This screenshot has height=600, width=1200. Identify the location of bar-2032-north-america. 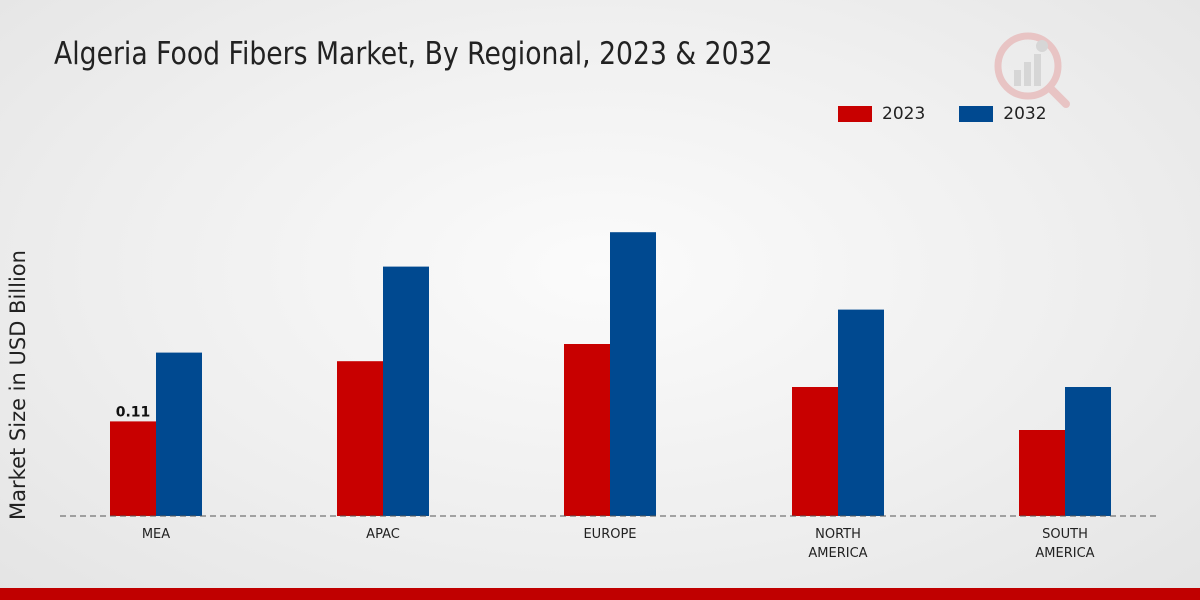
(861, 412).